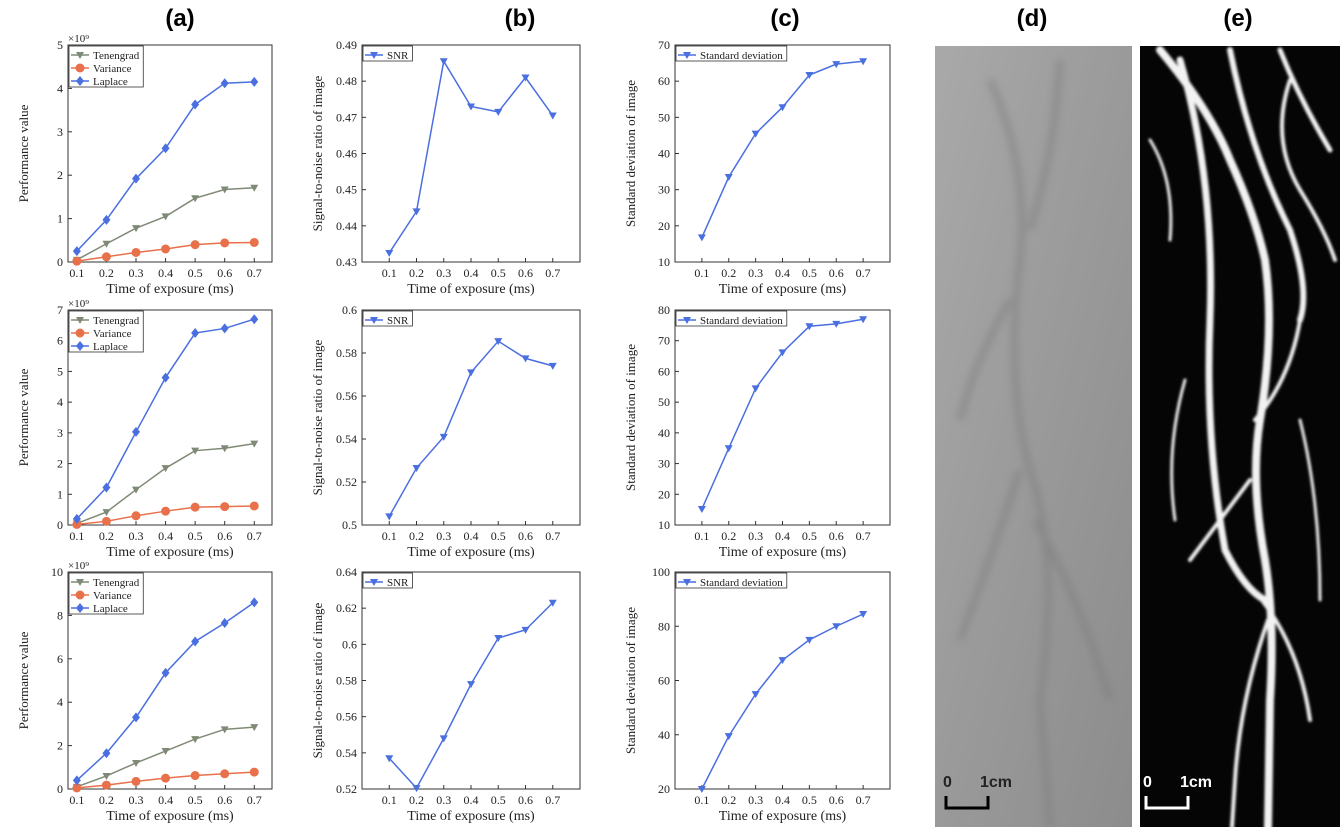  What do you see at coordinates (346, 45) in the screenshot?
I see `y-tick-label: 0.49` at bounding box center [346, 45].